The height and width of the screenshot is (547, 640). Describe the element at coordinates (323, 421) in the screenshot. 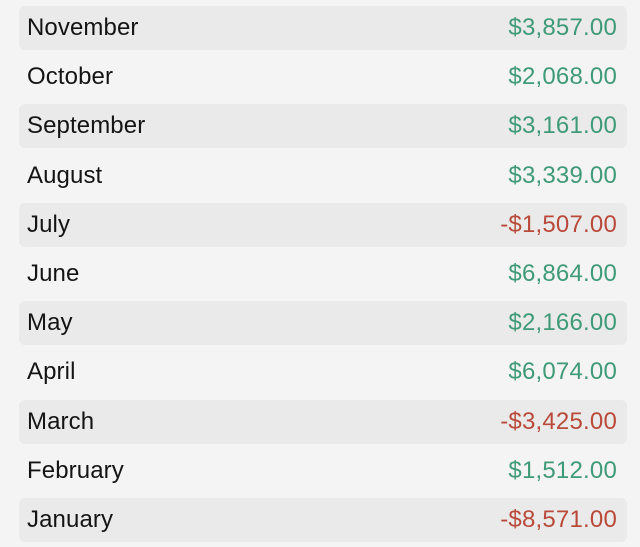

I see `list-item: March -$3,425.00` at that location.